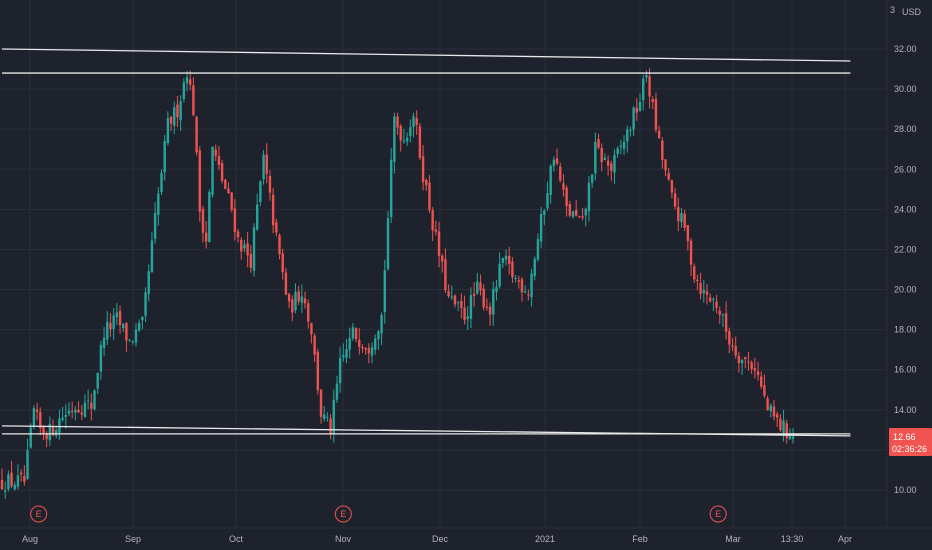 The width and height of the screenshot is (932, 550). Describe the element at coordinates (845, 539) in the screenshot. I see `x-tick-label: Apr` at that location.